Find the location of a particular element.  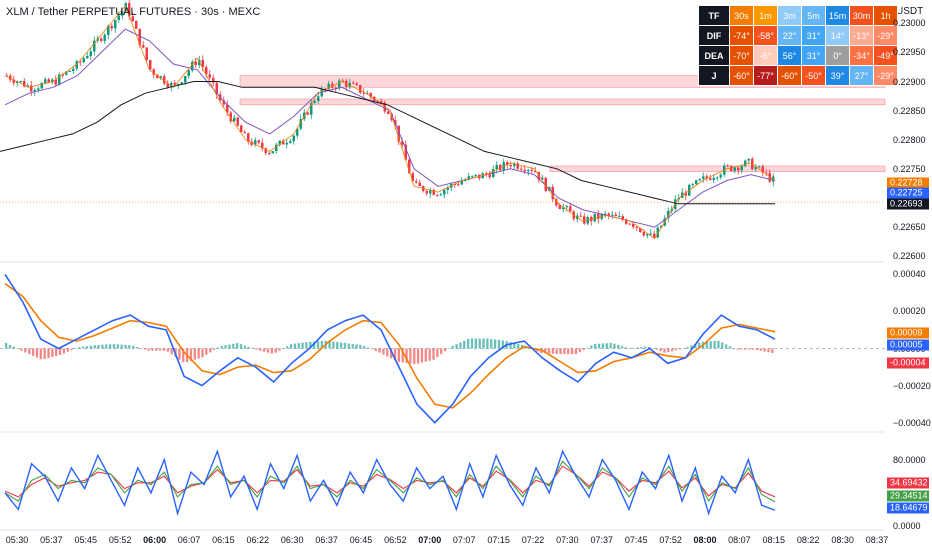

time-axis-tick: 05:30 is located at coordinates (17, 540).